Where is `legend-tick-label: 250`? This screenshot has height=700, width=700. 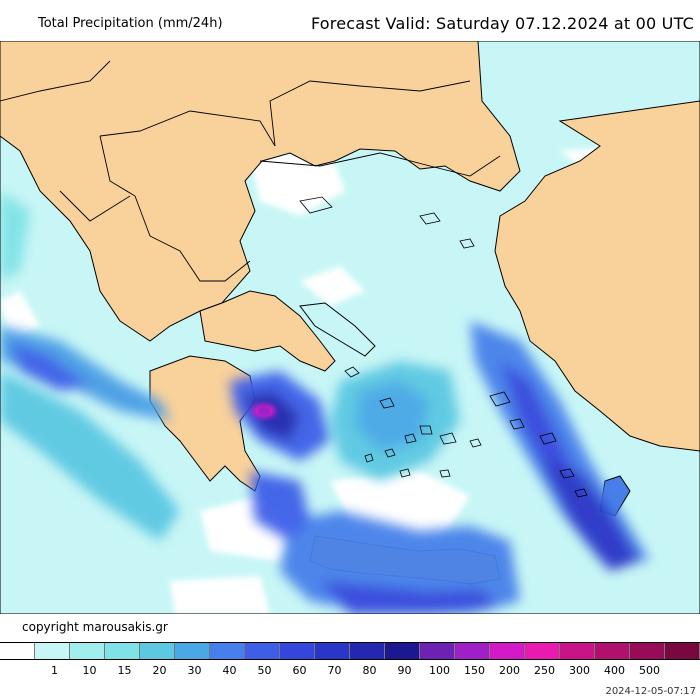
legend-tick-label: 250 is located at coordinates (544, 670).